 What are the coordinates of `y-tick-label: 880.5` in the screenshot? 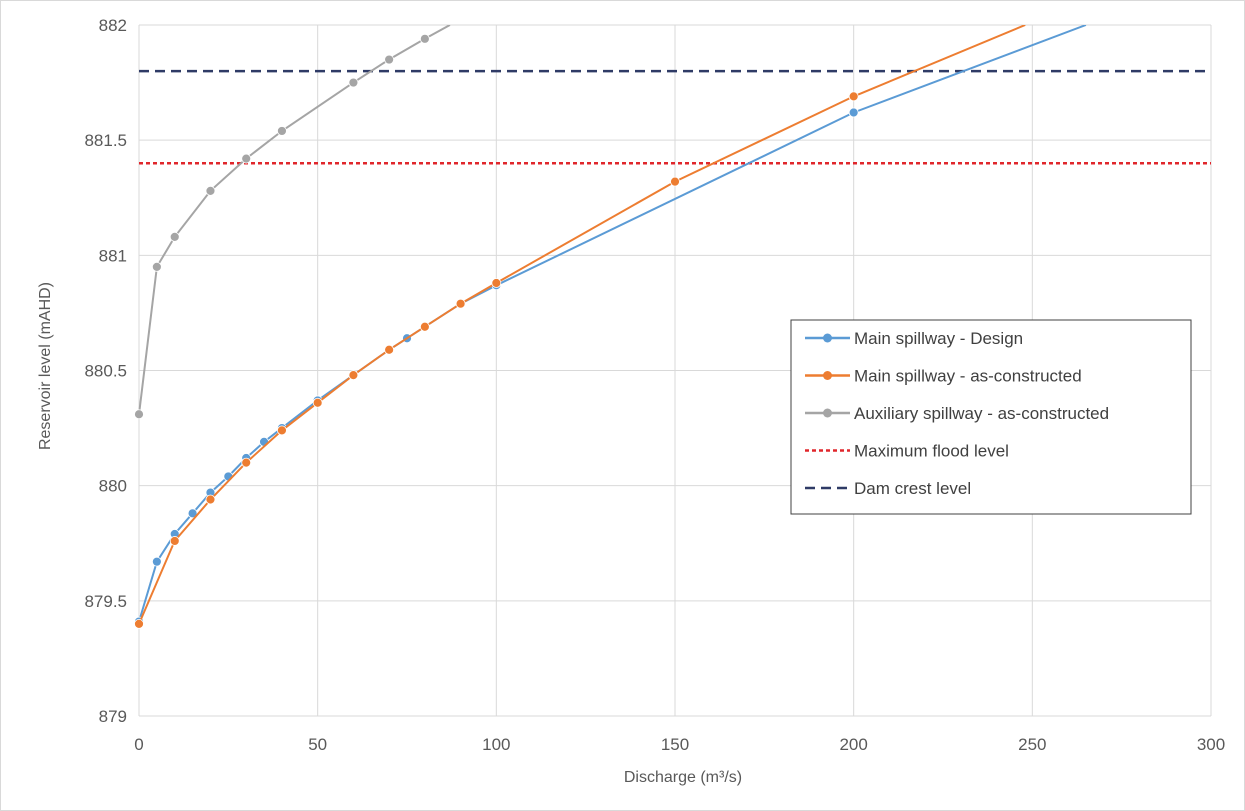 It's located at (105, 371).